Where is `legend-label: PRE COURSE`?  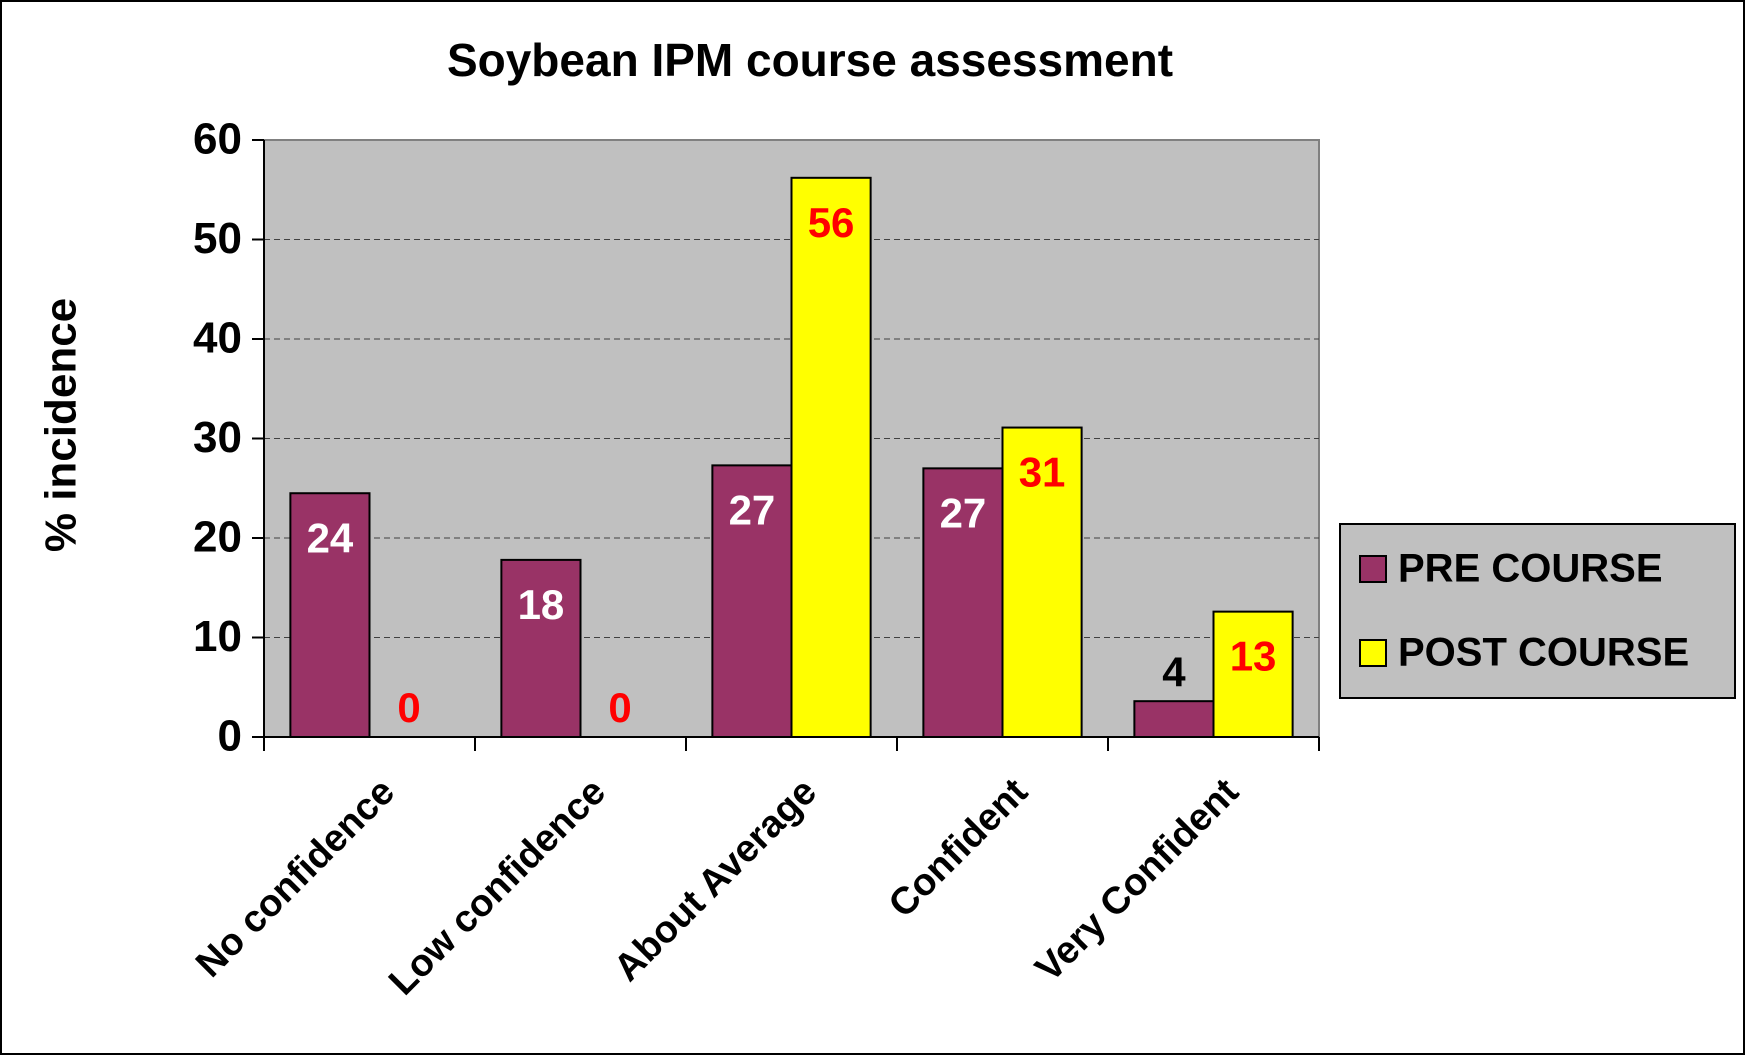 legend-label: PRE COURSE is located at coordinates (1530, 569).